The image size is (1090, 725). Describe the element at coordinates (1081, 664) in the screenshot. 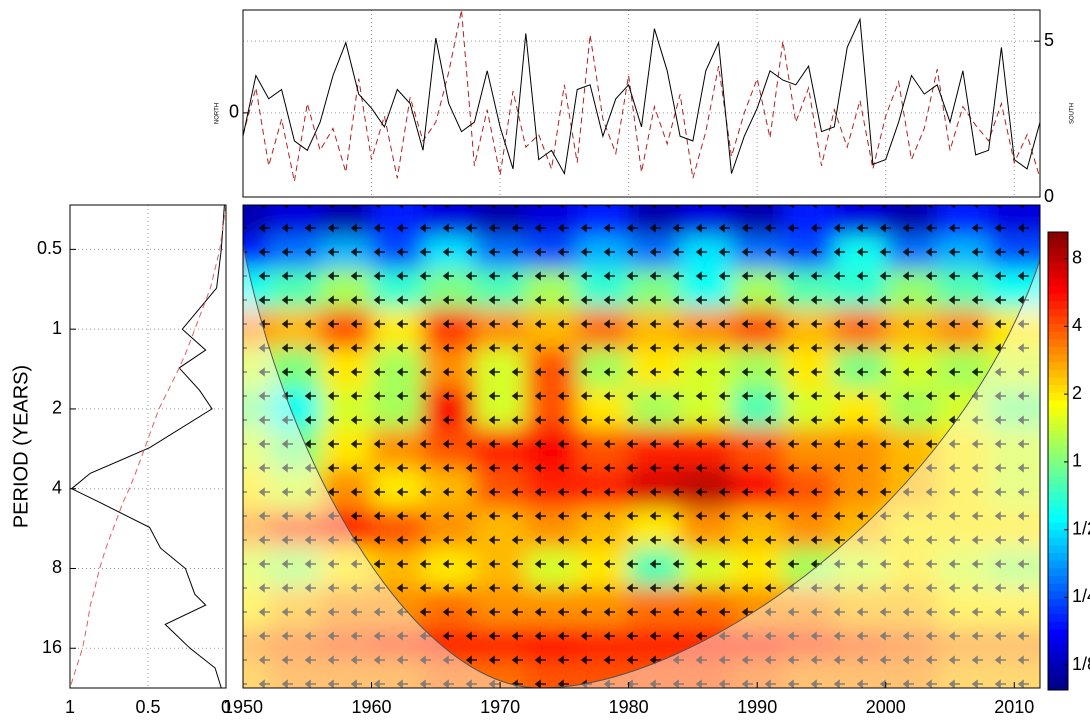

I see `colorbar-tick-label: 1/8` at that location.